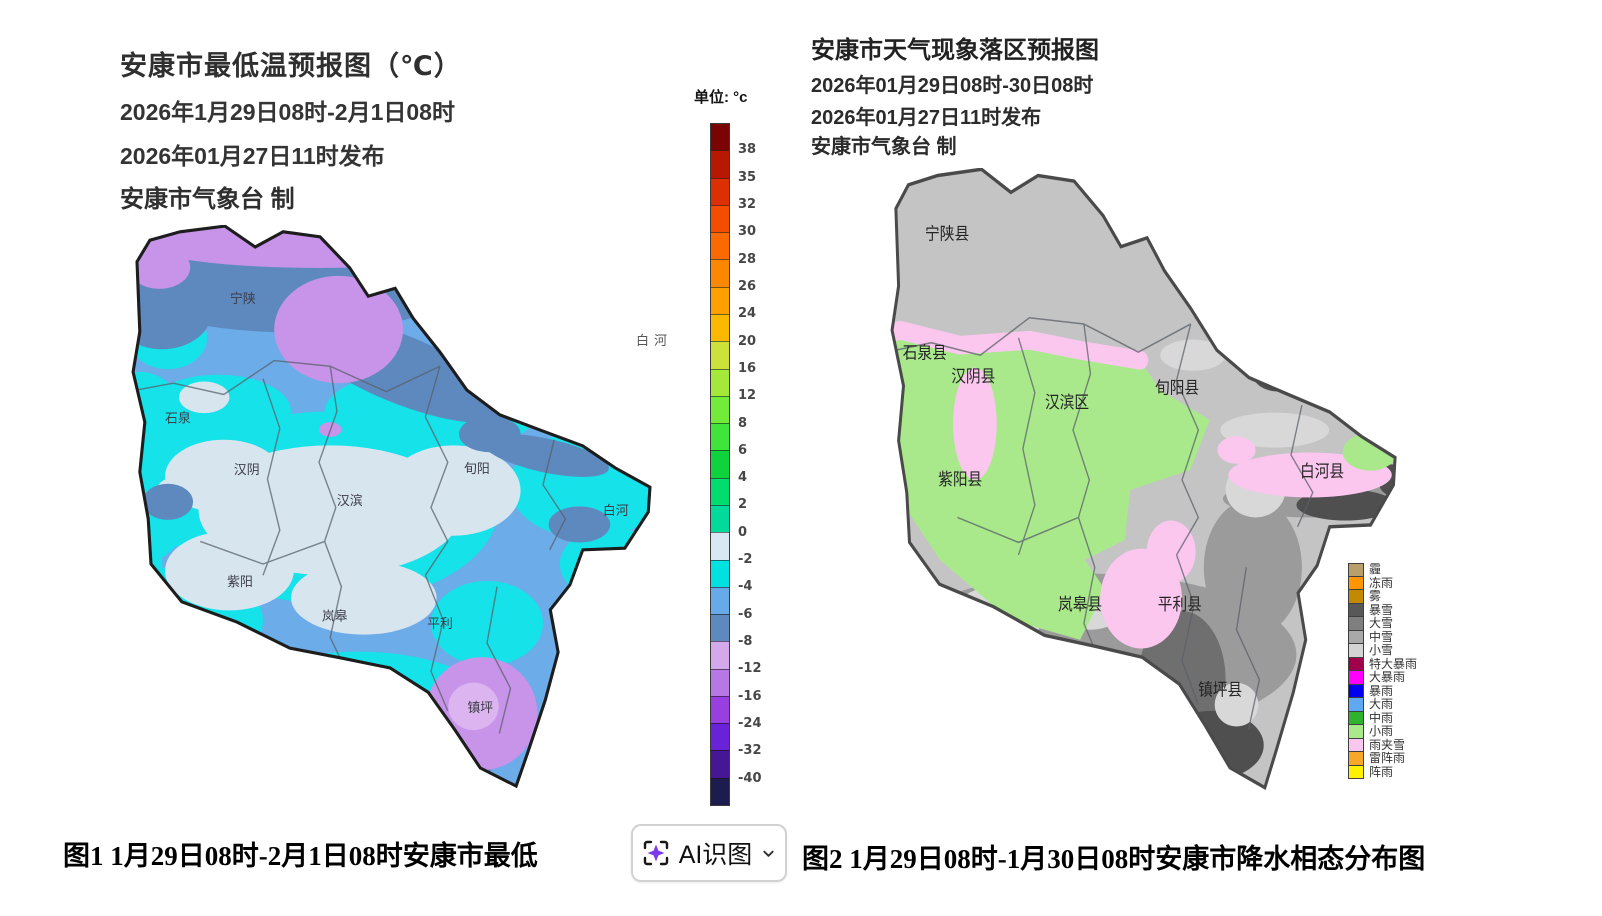  I want to click on legend-label: 暴雨, so click(1381, 690).